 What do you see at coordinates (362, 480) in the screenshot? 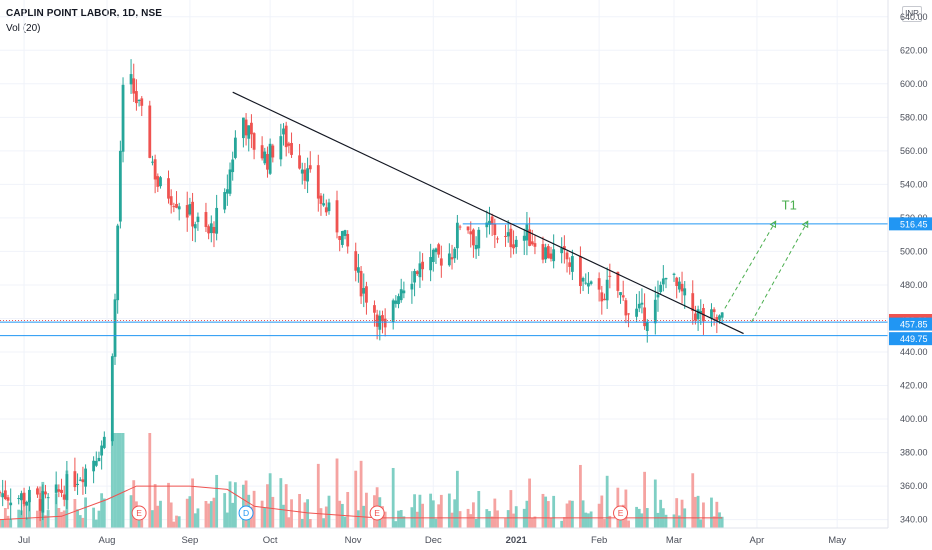
I see `volume-bars` at bounding box center [362, 480].